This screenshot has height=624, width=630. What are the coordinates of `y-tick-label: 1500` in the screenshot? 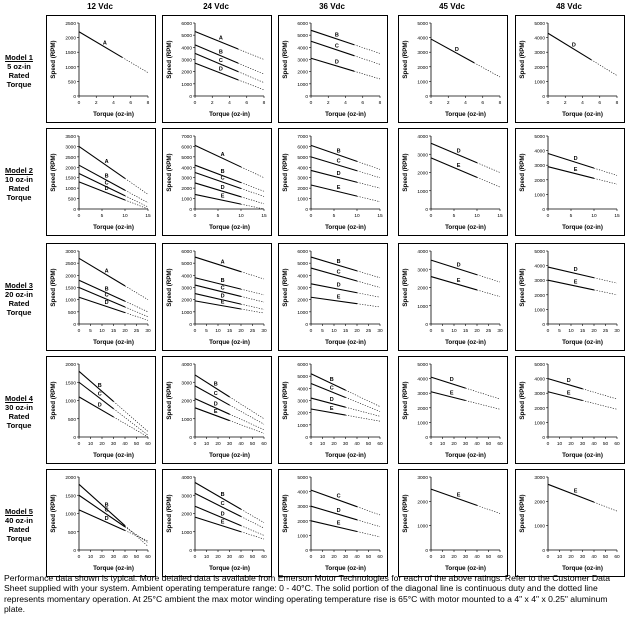 It's located at (70, 289).